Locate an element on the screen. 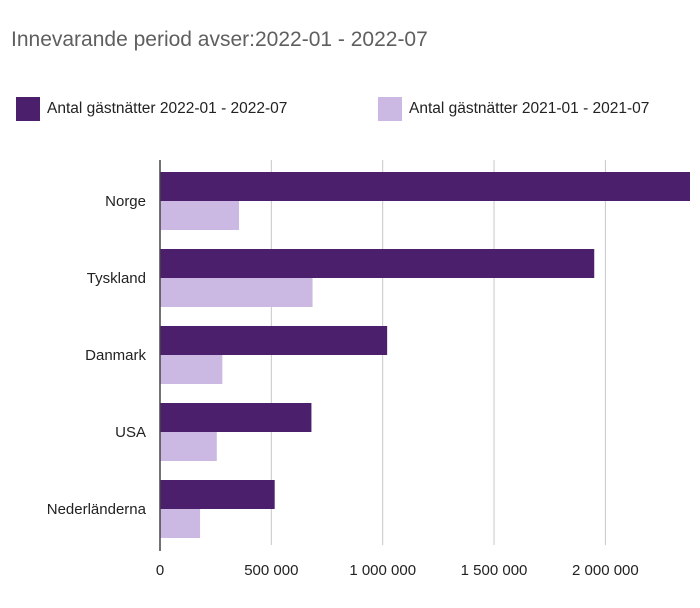  x-tick-label-0: 0 is located at coordinates (160, 570).